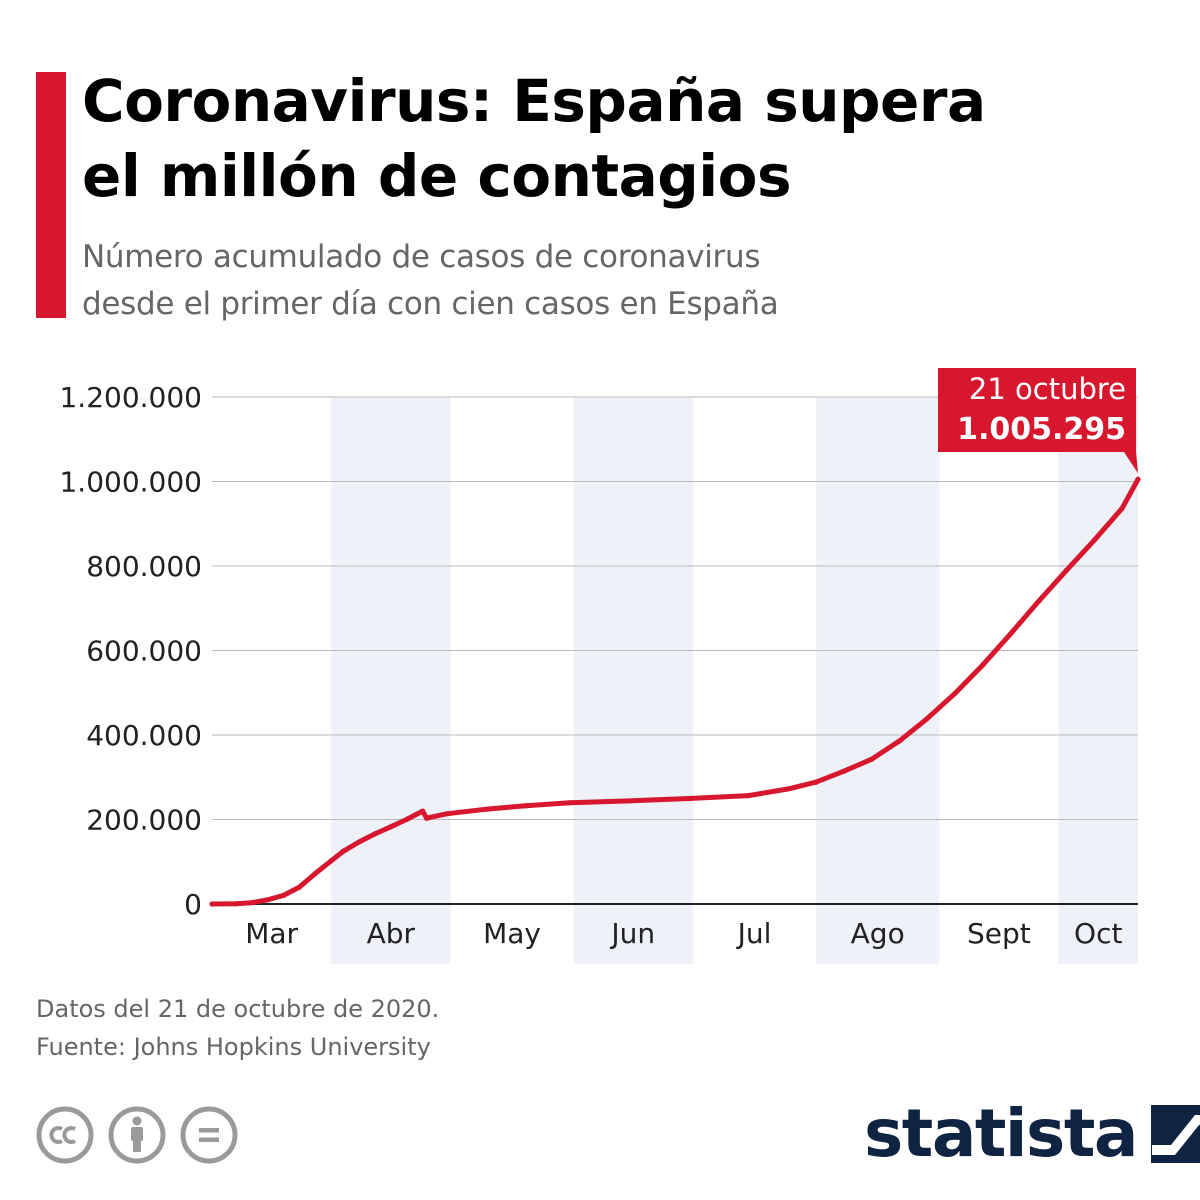 This screenshot has width=1200, height=1200. I want to click on x-tick-label-mar: Mar, so click(271, 933).